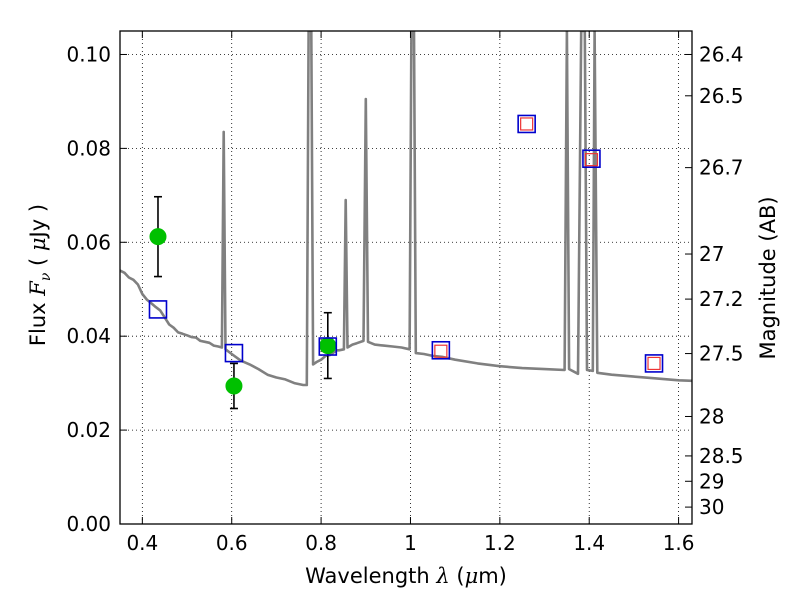 This screenshot has width=800, height=600. Describe the element at coordinates (721, 299) in the screenshot. I see `mag-tick-label: 27.2` at that location.